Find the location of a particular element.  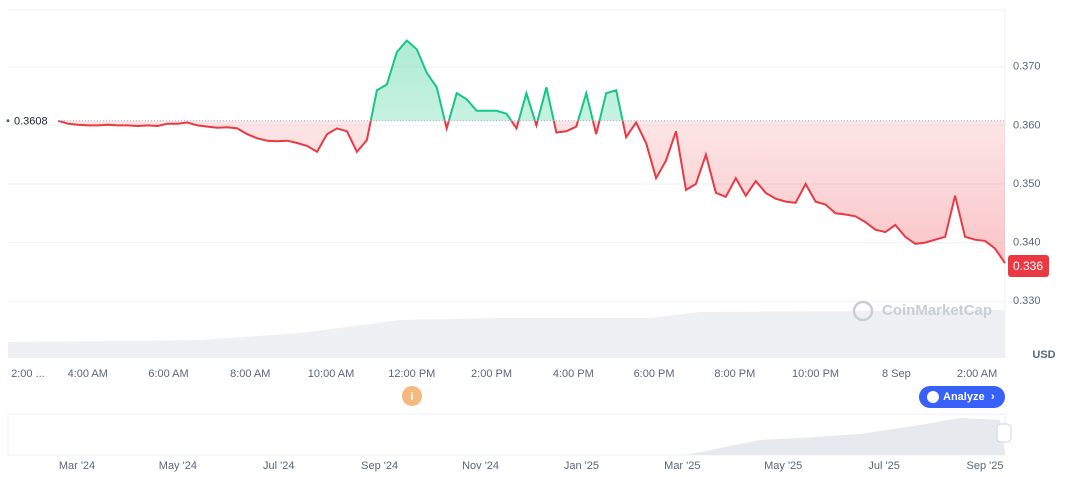

navigator-label: Nov '24 is located at coordinates (480, 466).